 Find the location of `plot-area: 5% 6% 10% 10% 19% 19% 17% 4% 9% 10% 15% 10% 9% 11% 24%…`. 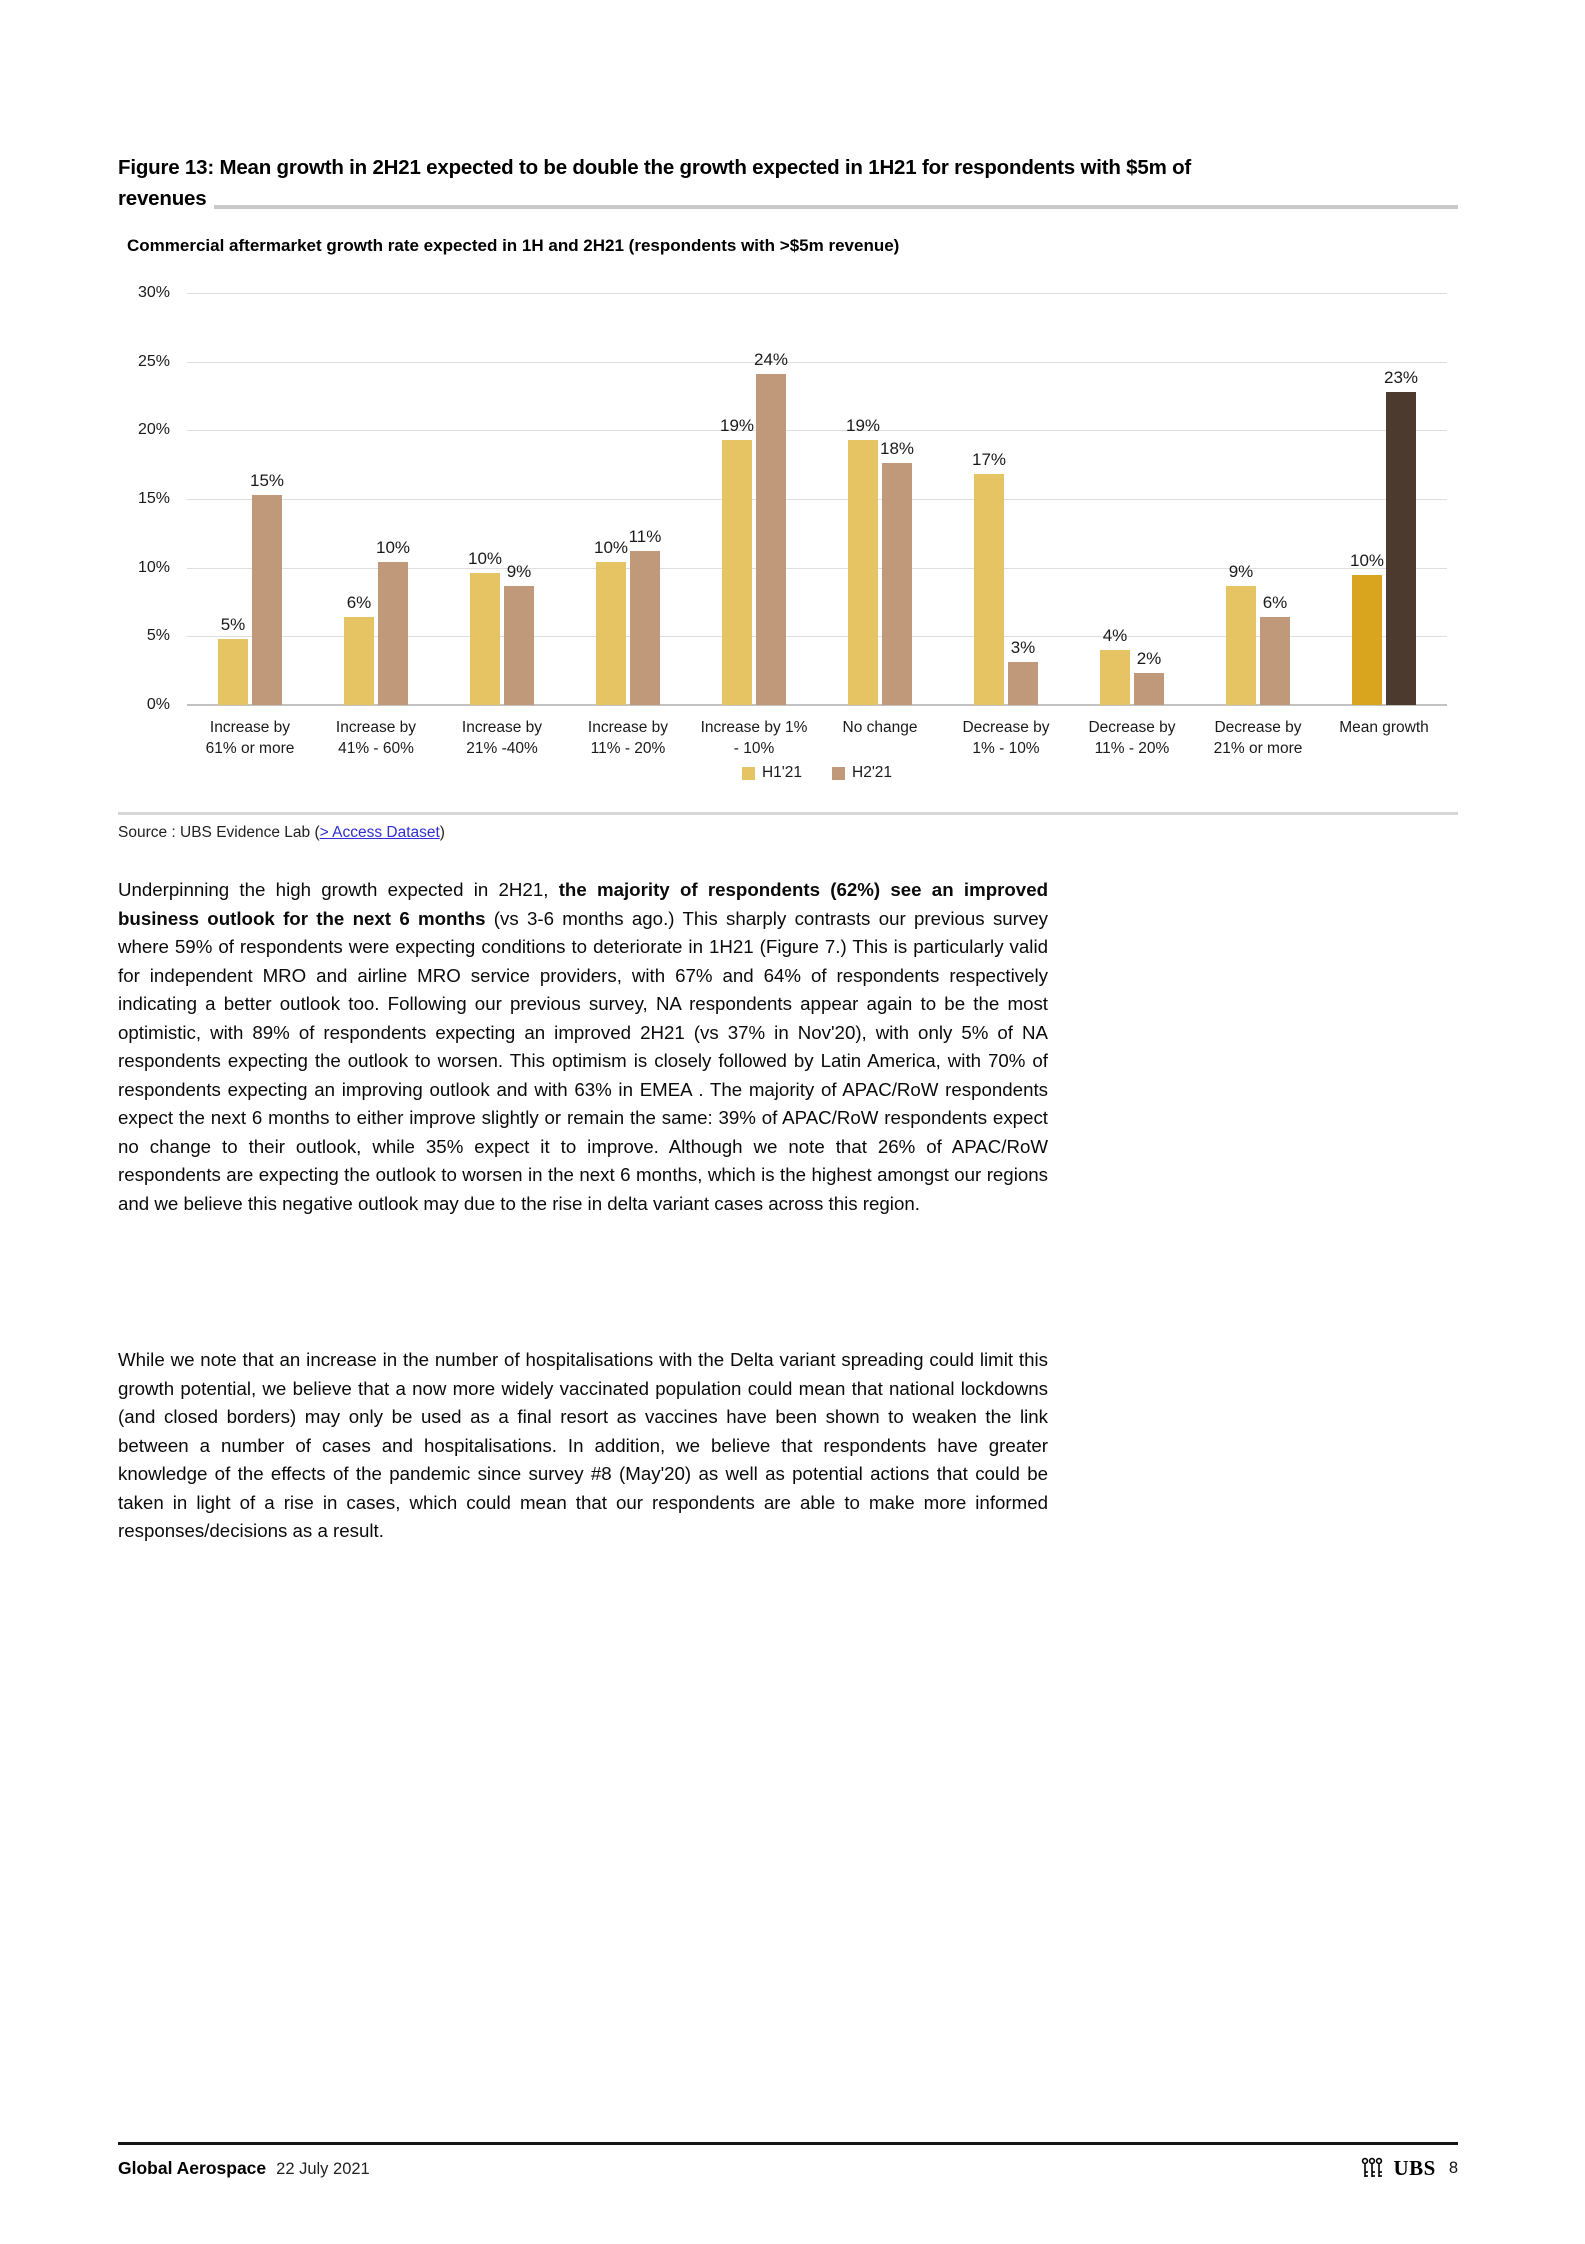

plot-area: 5% 6% 10% 10% 19% 19% 17% 4% 9% 10% 15% 10% 9% 11% 24%… is located at coordinates (817, 499).